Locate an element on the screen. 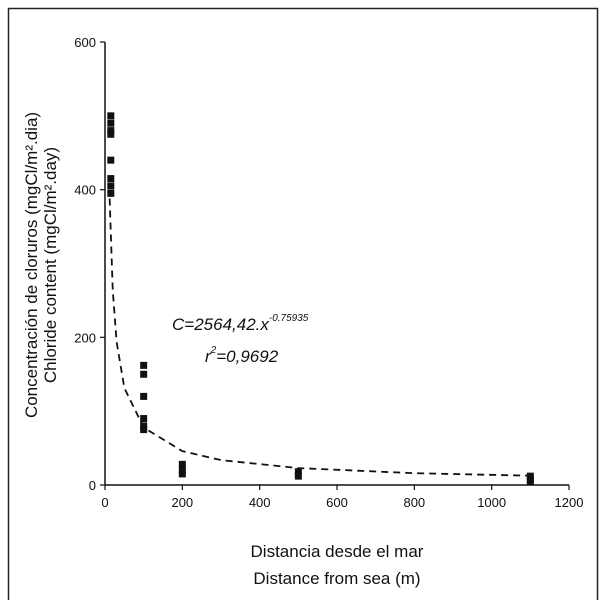  annotation-suffix: =0,9692 is located at coordinates (247, 356).